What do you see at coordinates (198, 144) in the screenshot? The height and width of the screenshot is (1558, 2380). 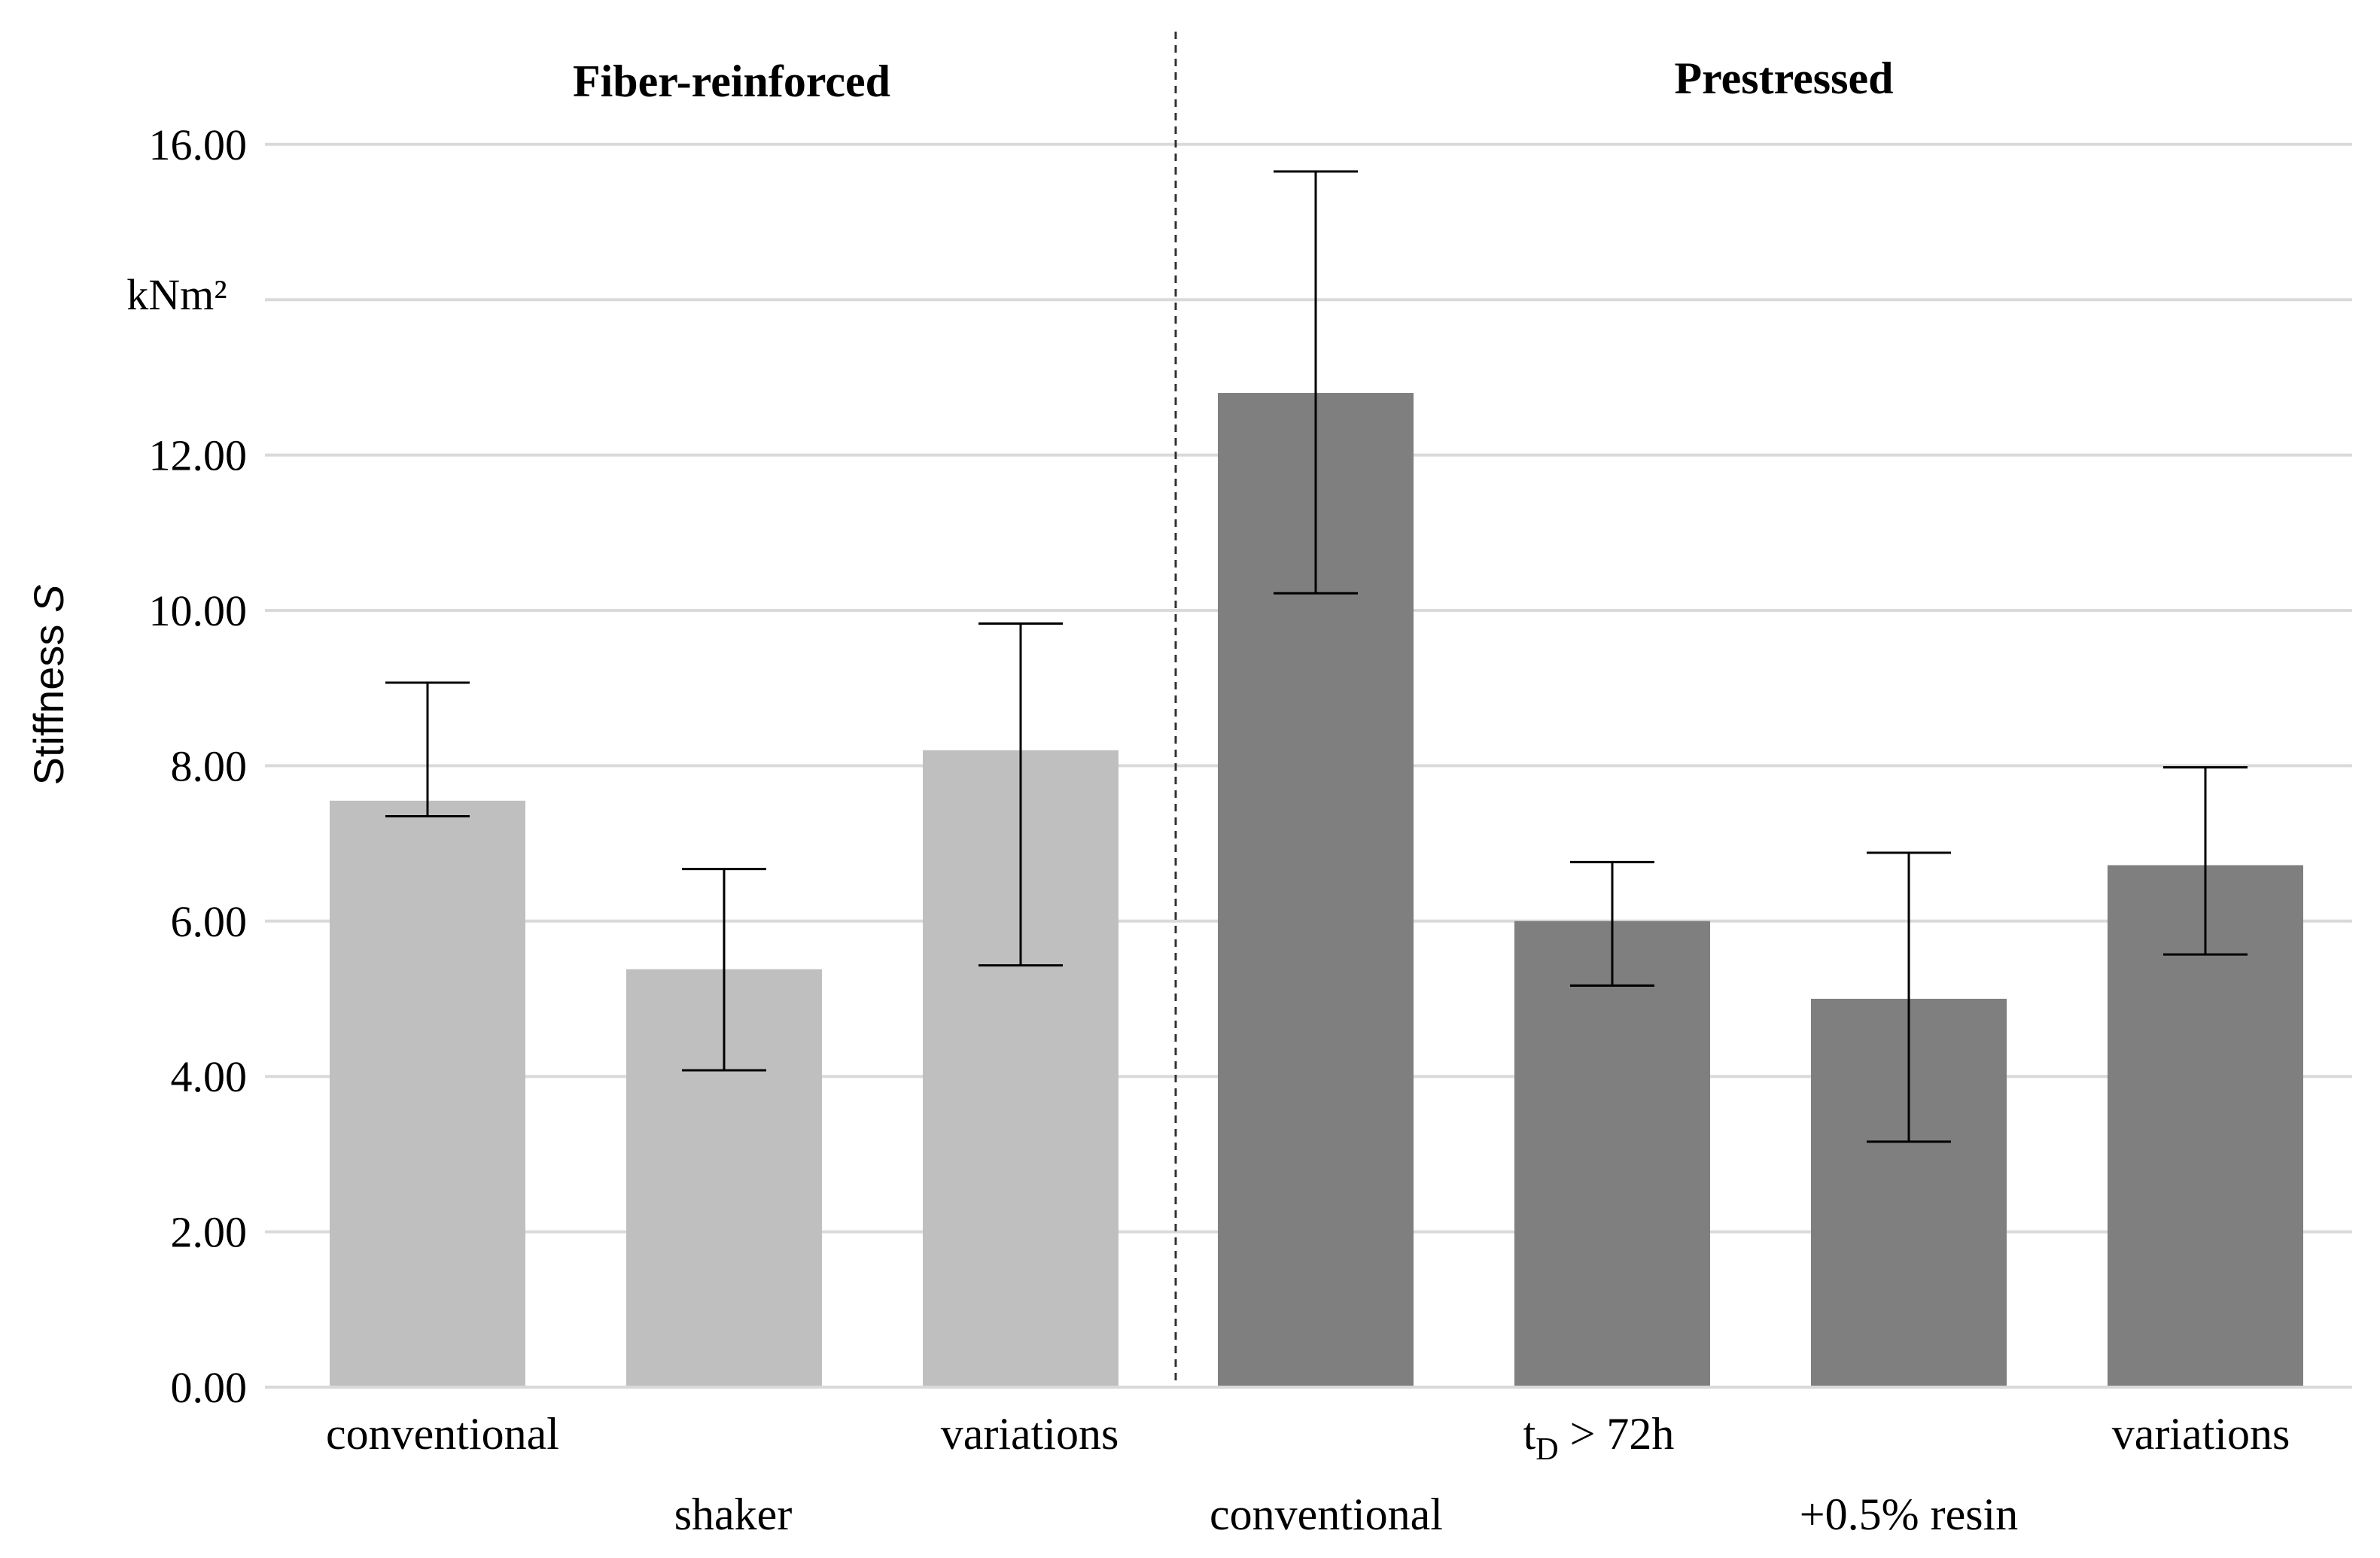 I see `y-tick-label: 16.00` at bounding box center [198, 144].